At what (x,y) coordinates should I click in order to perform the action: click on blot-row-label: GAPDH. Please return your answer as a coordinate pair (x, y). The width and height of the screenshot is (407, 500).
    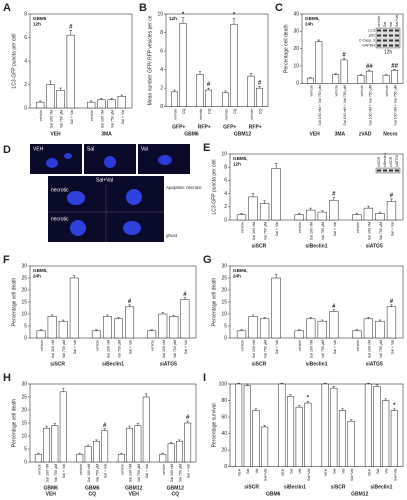
    Looking at the image, I should click on (368, 45).